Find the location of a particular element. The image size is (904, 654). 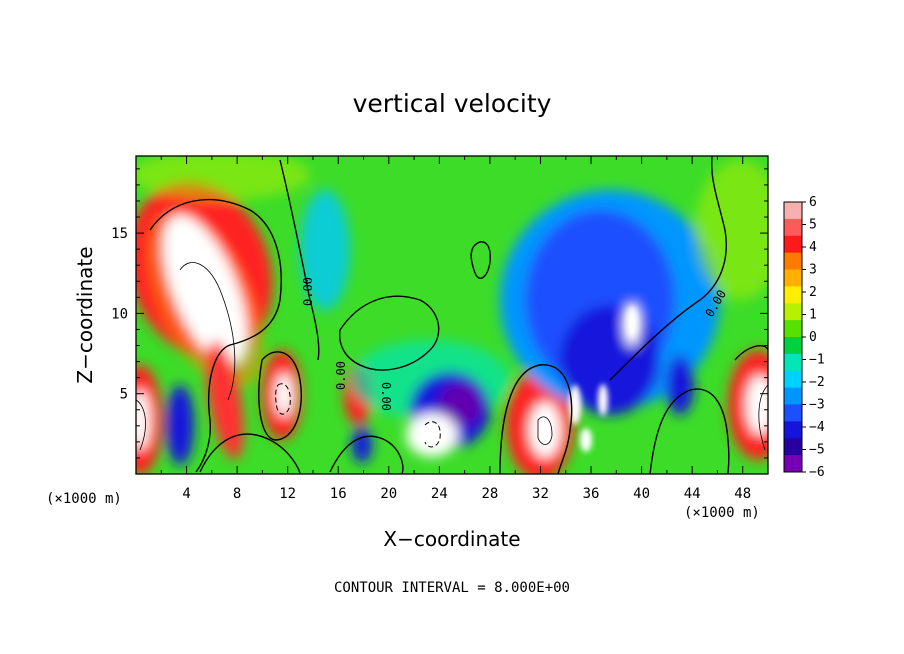

y-tick-label: 10 is located at coordinates (119, 314).